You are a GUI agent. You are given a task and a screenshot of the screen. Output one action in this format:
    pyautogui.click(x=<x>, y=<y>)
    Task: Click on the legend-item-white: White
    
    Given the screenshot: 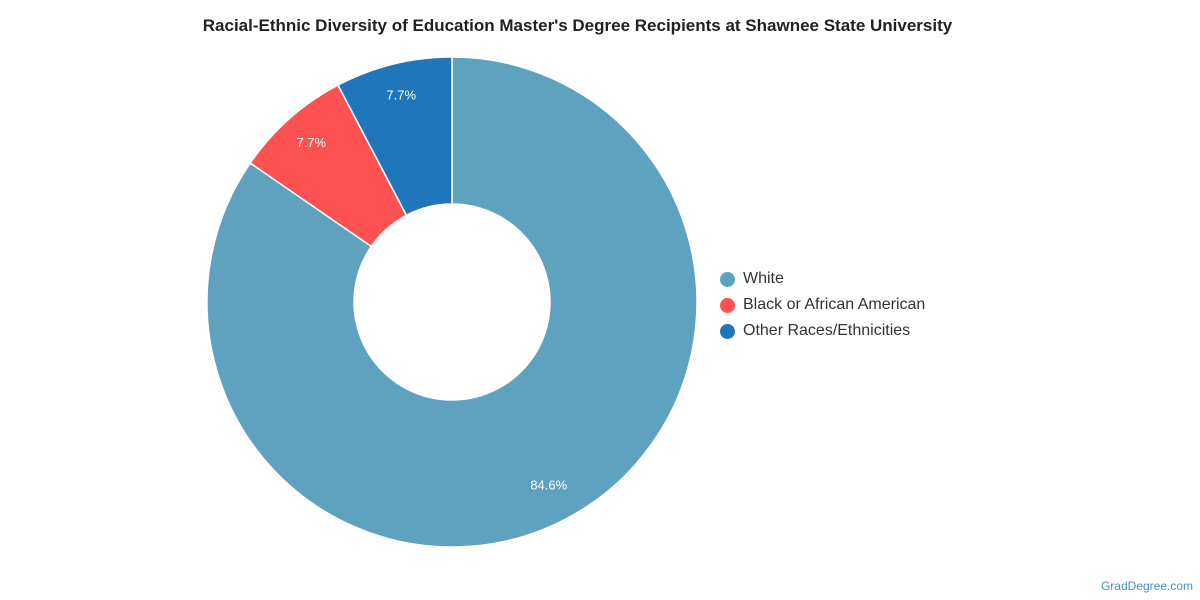 What is the action you would take?
    pyautogui.click(x=822, y=279)
    